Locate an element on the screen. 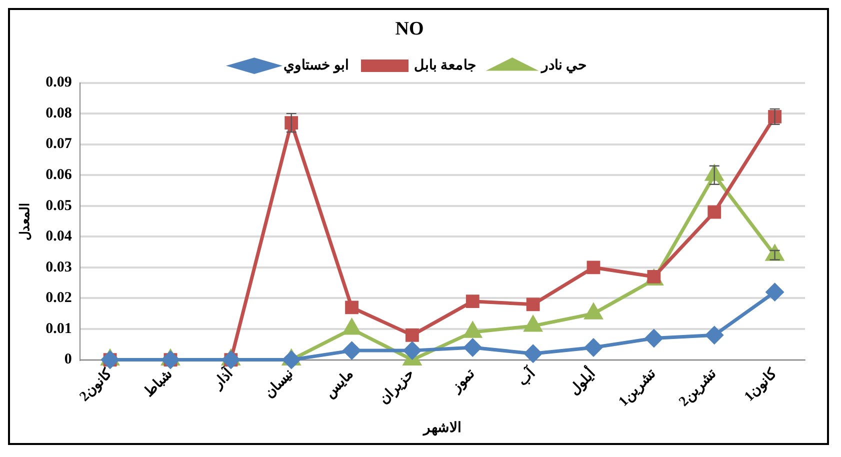 Image resolution: width=841 pixels, height=457 pixels. y-tick-label: 0.05 is located at coordinates (59, 206).